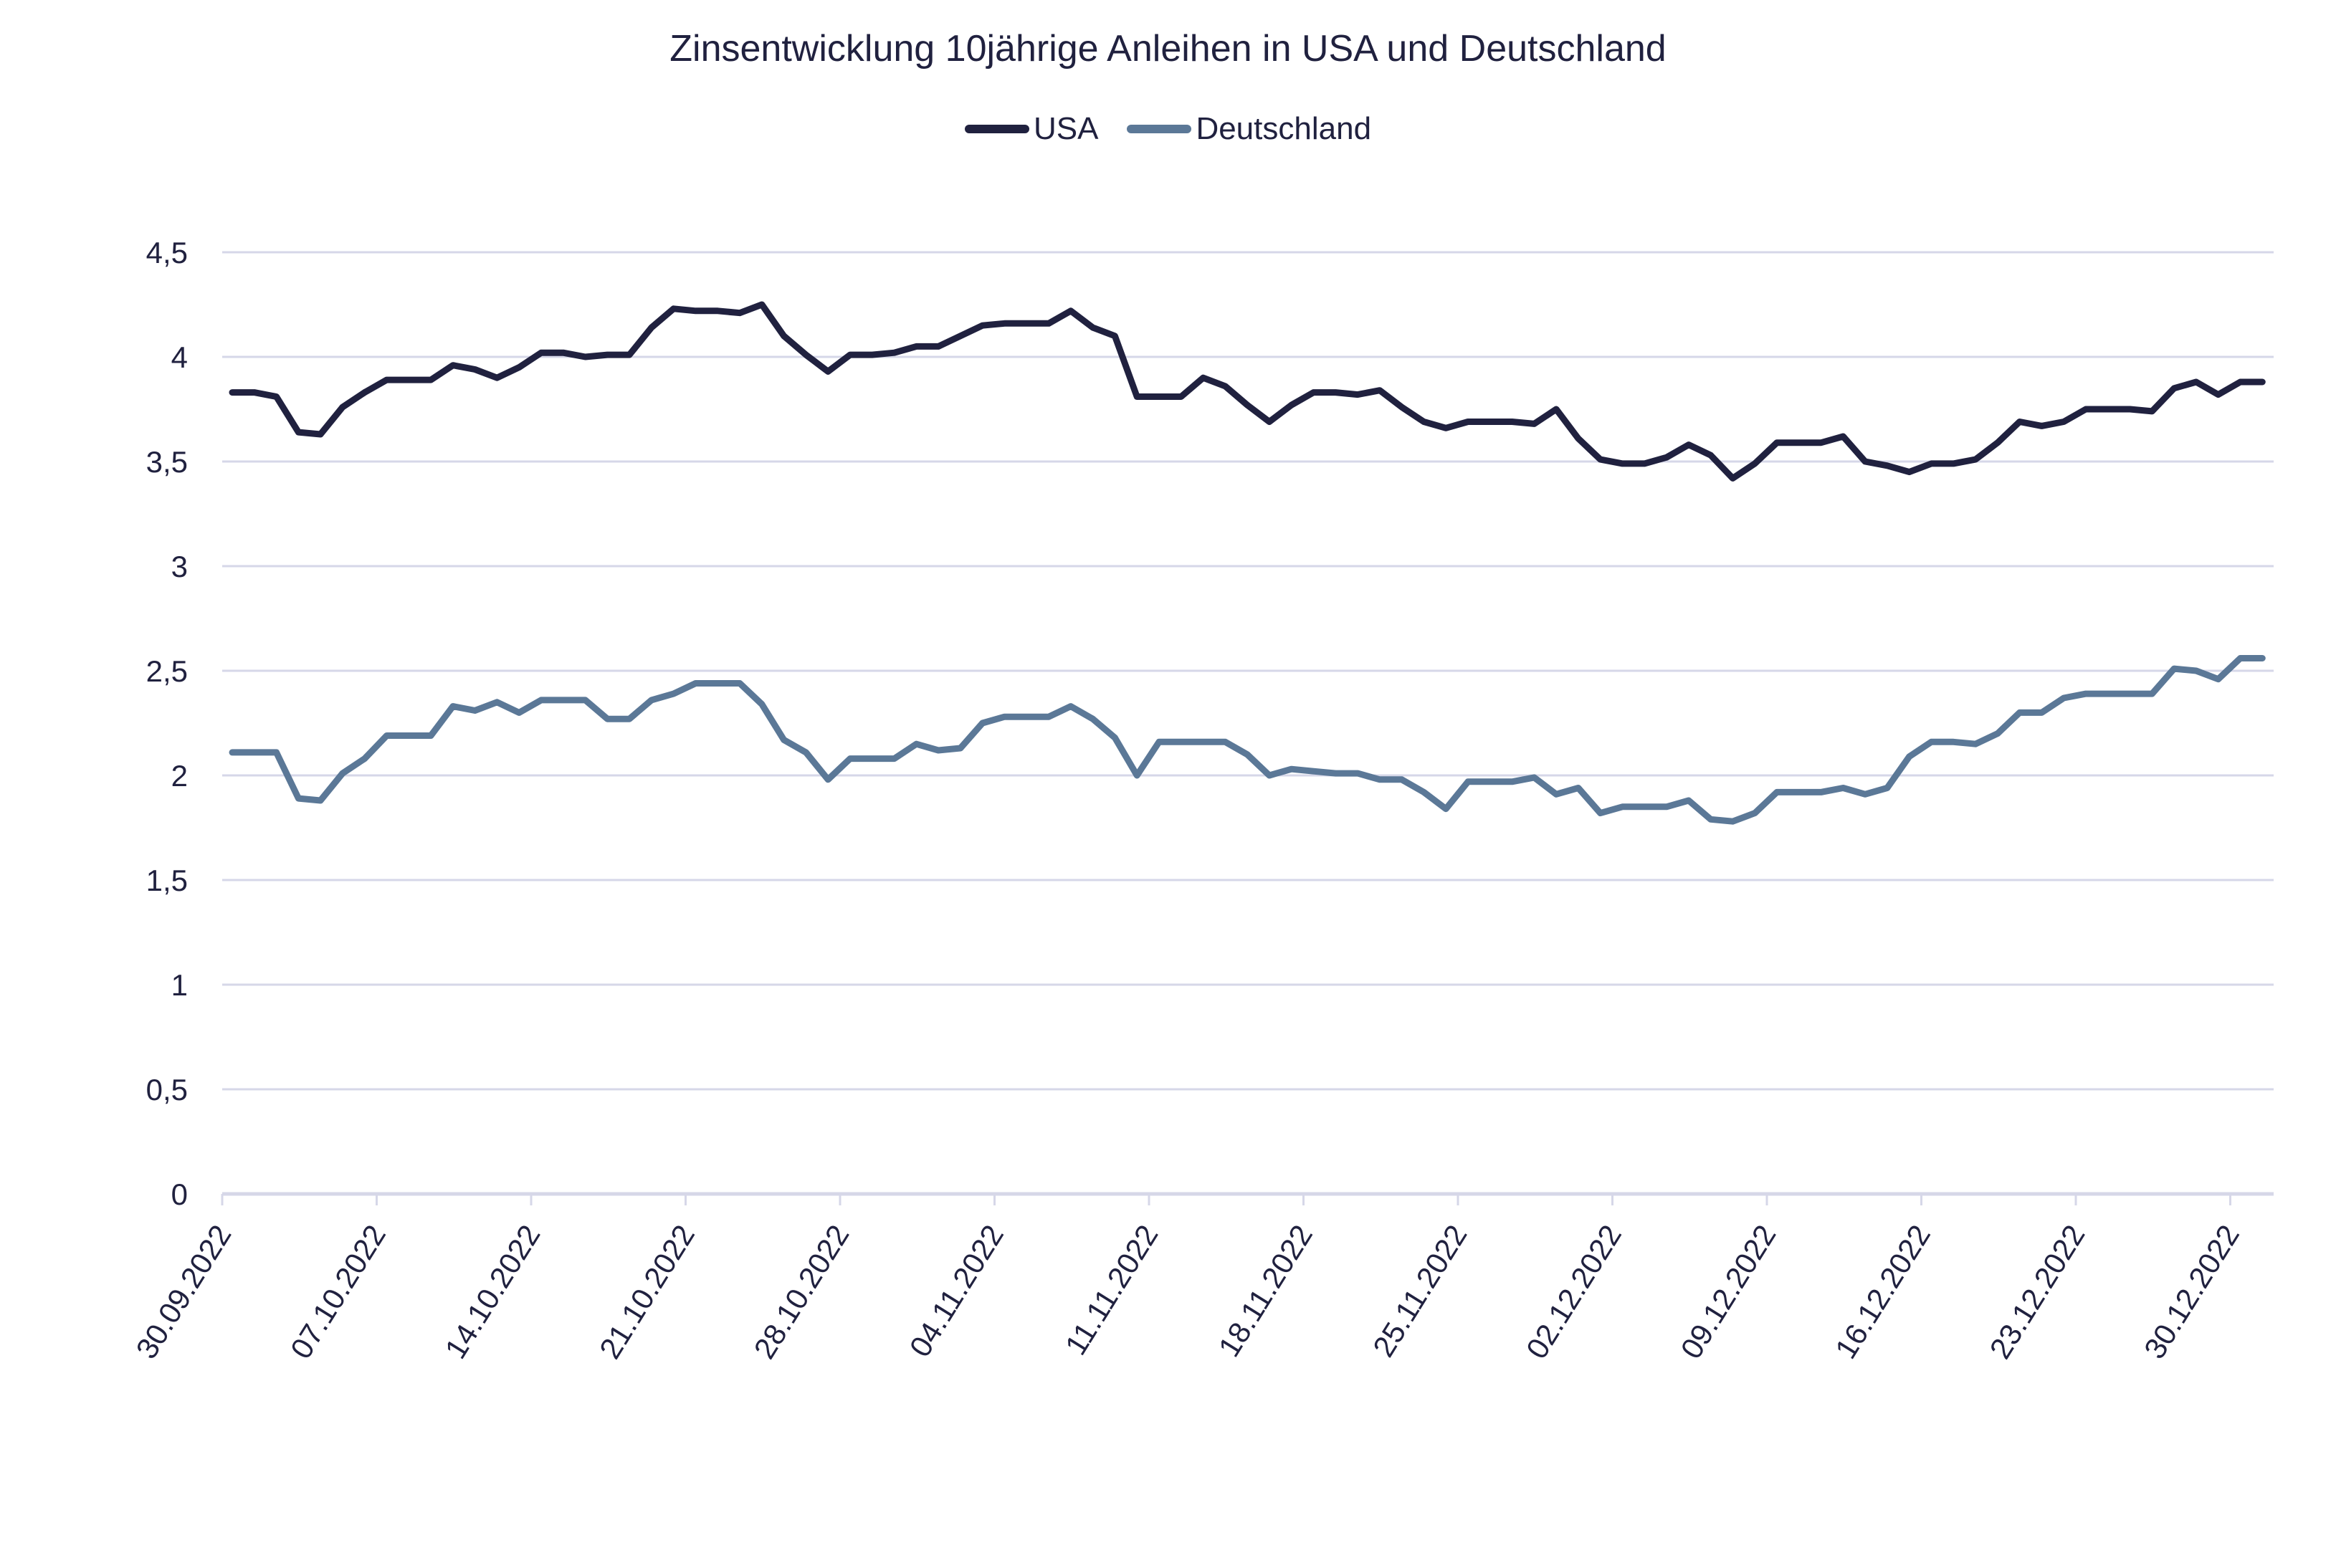 This screenshot has width=2336, height=1568. I want to click on legend-swatch-usa-icon, so click(997, 129).